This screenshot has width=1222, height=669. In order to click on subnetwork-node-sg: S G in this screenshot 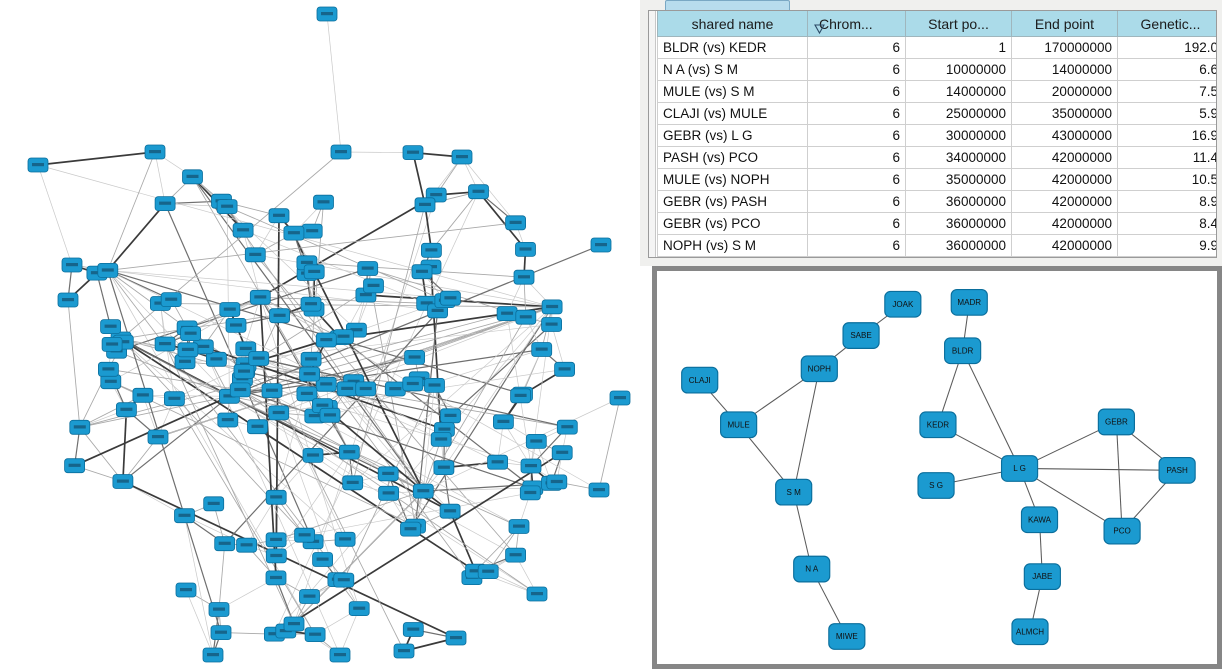, I will do `click(936, 485)`.